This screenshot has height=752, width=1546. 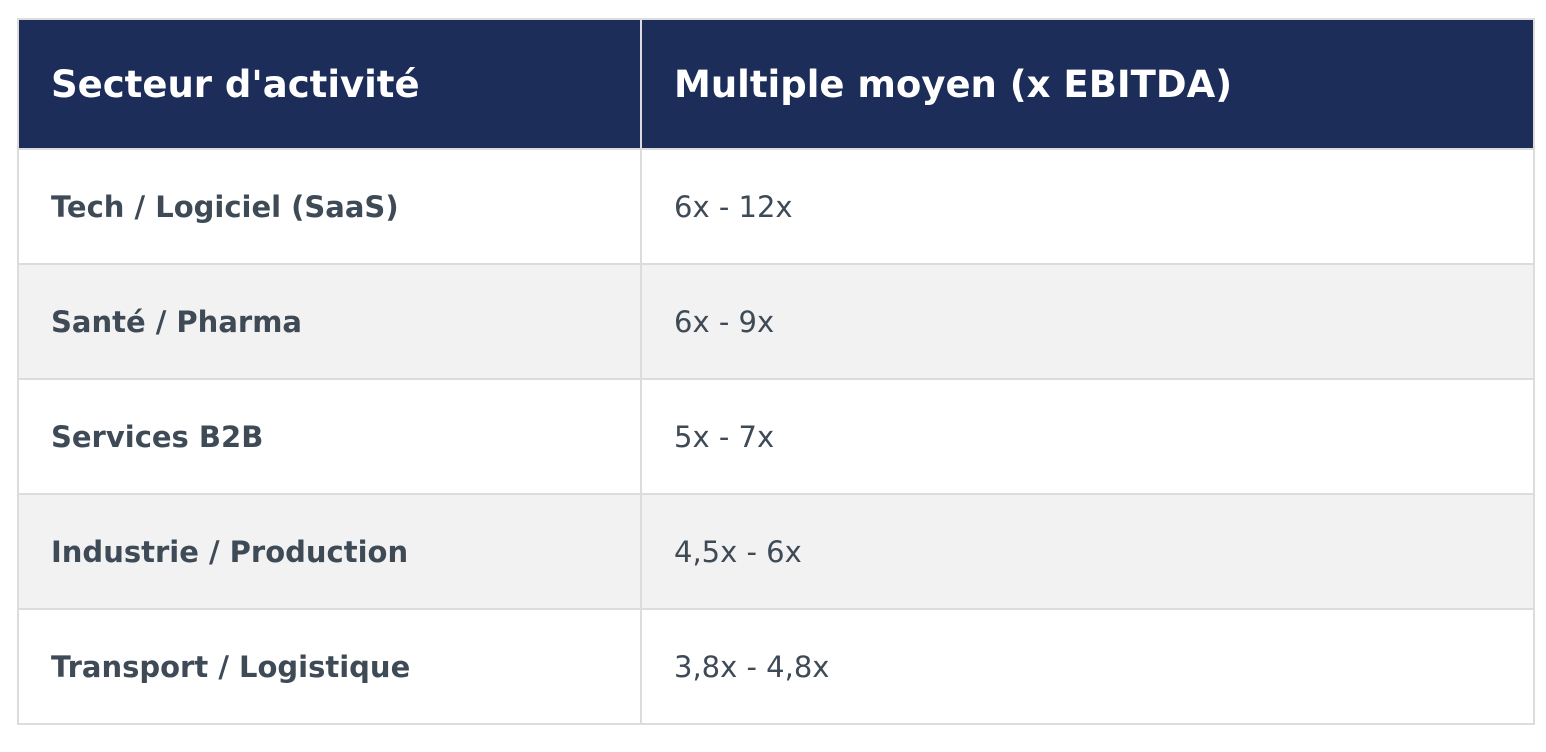 What do you see at coordinates (1087, 321) in the screenshot?
I see `multiple-cell: 6x - 9x` at bounding box center [1087, 321].